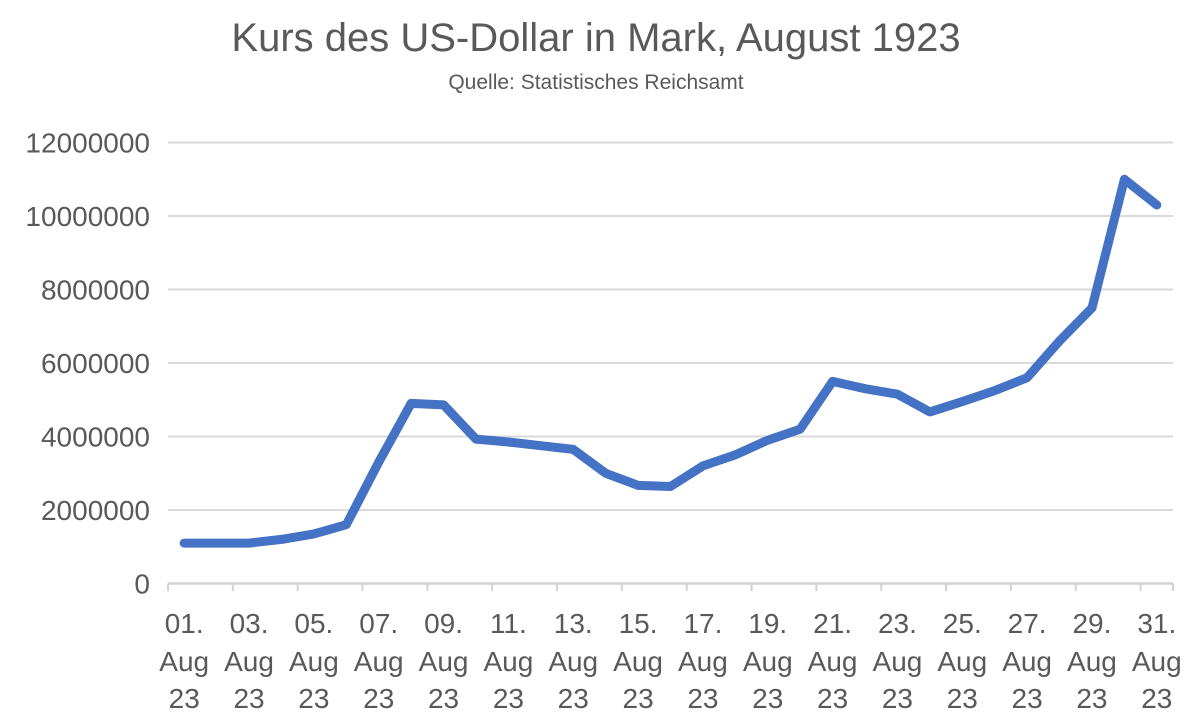 This screenshot has width=1192, height=728. What do you see at coordinates (1091, 623) in the screenshot?
I see `x-axis-tick-label: 29.` at bounding box center [1091, 623].